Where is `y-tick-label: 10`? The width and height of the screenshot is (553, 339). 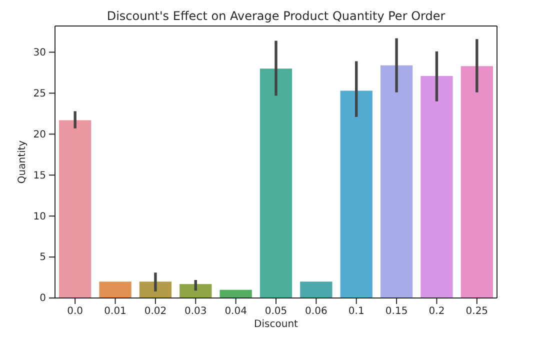
y-tick-label: 10 is located at coordinates (39, 216).